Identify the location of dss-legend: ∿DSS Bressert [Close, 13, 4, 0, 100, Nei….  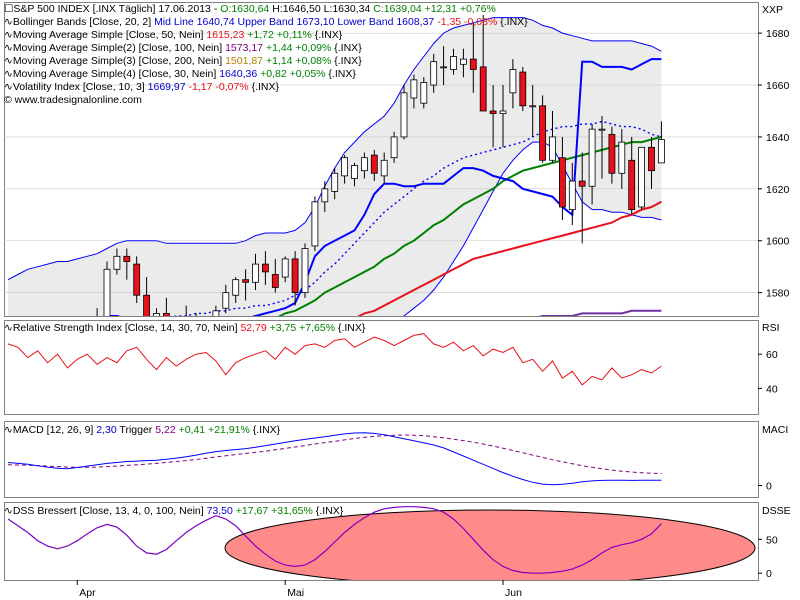
(173, 511).